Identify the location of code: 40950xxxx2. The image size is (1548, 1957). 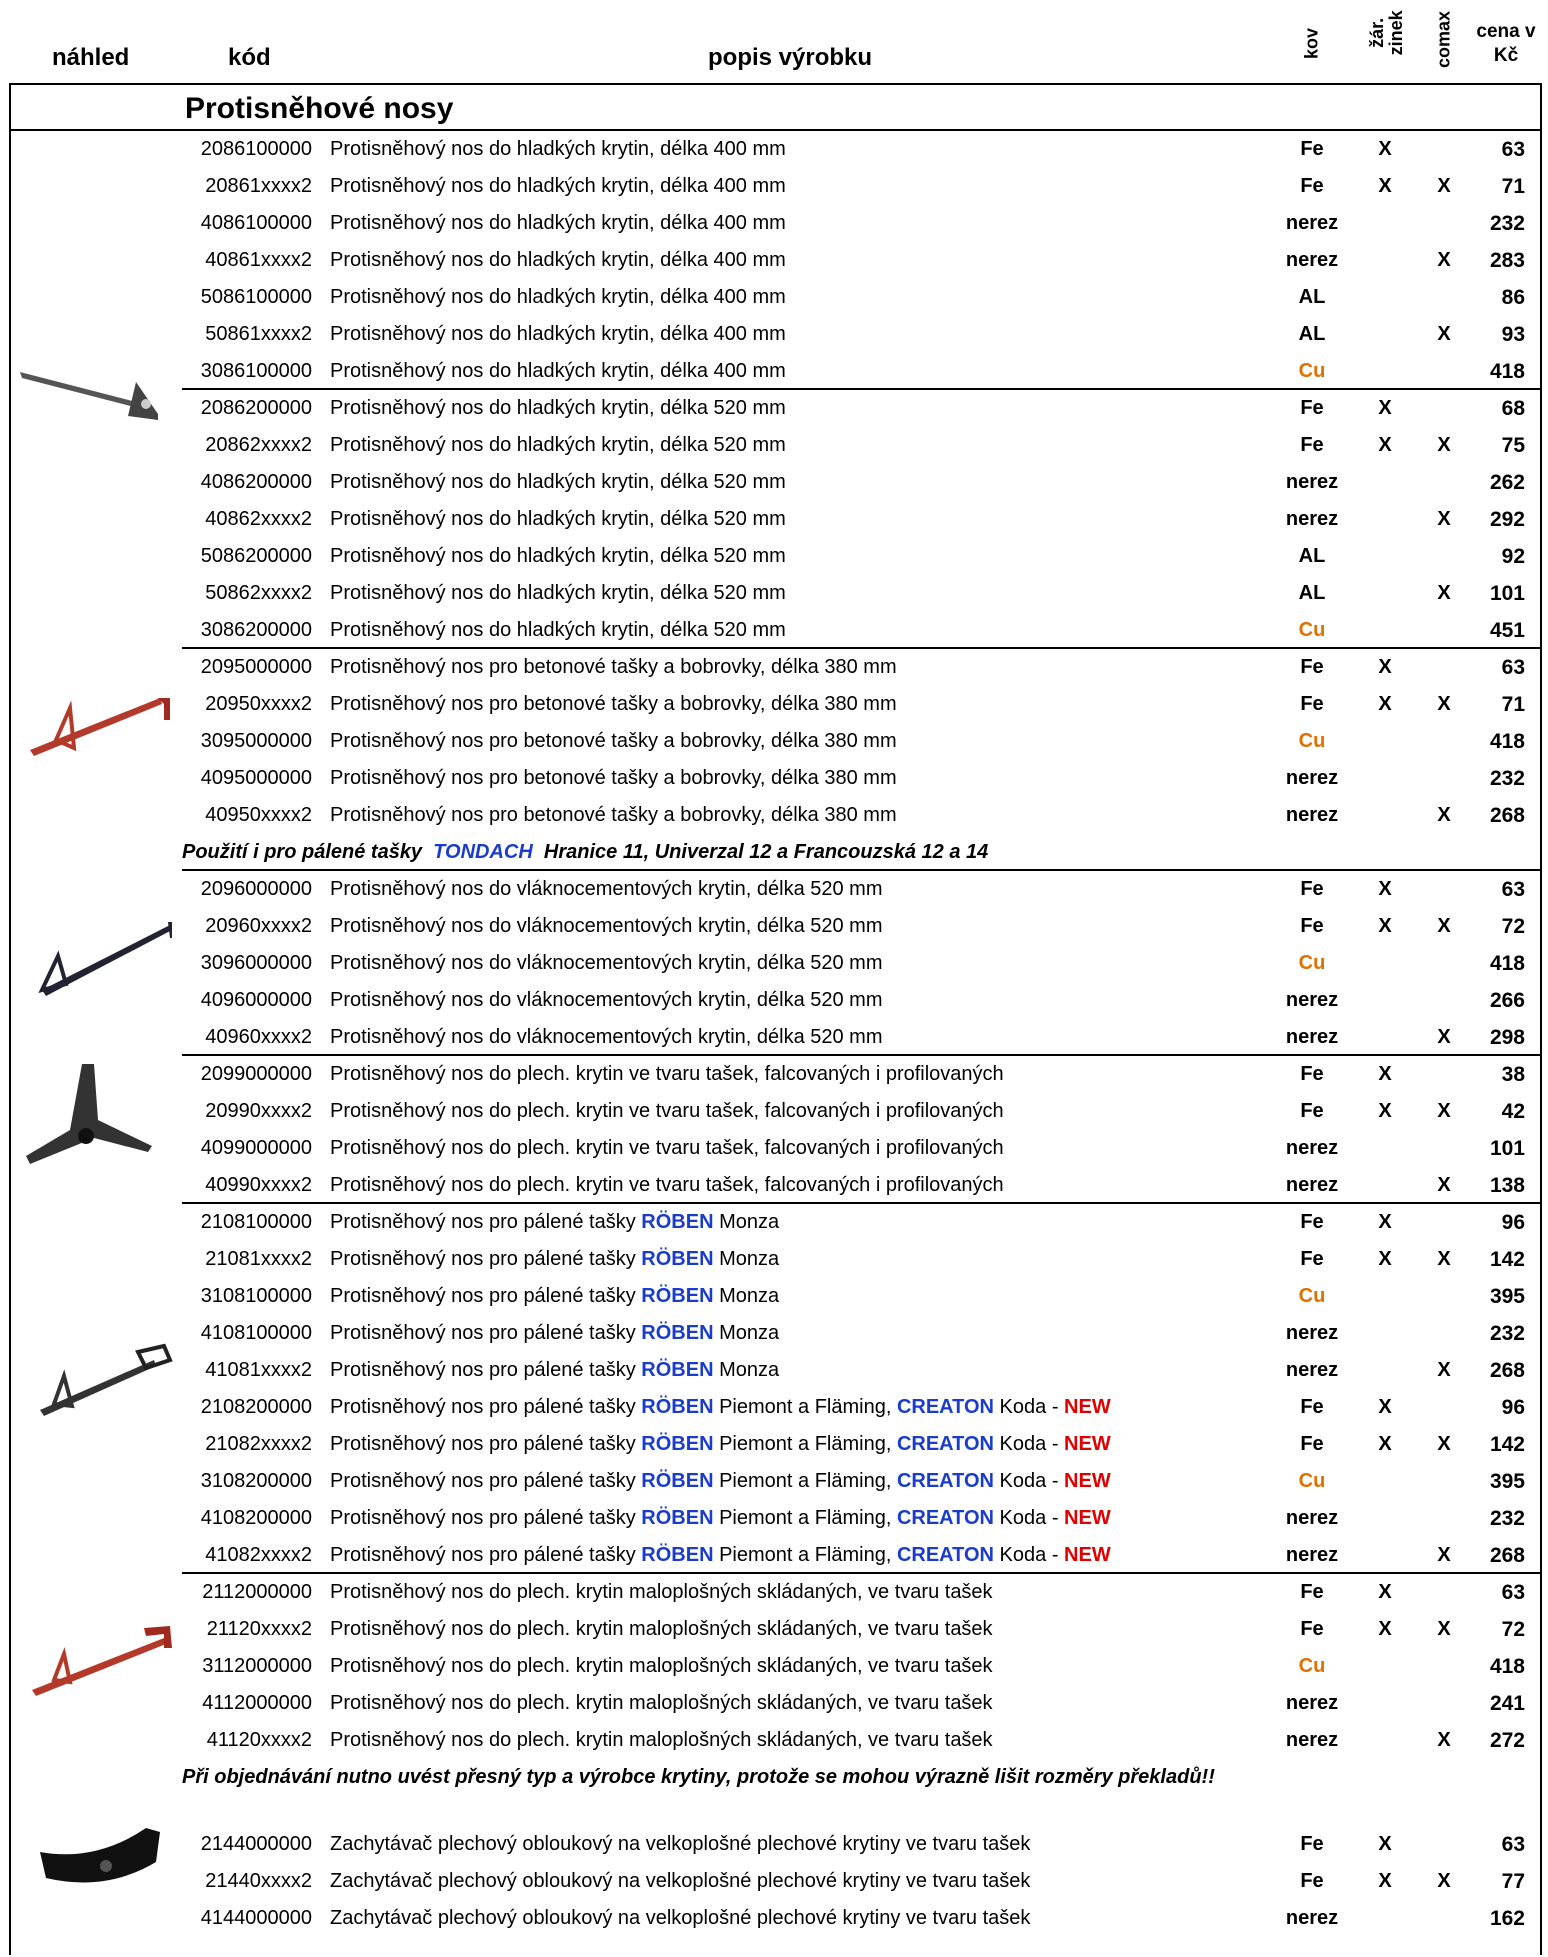
(258, 815).